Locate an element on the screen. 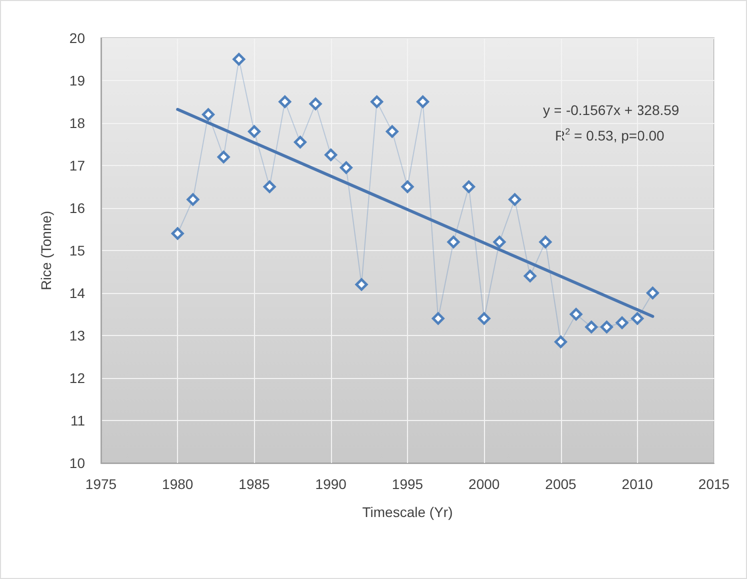  x-tick-label: 1995 is located at coordinates (408, 484).